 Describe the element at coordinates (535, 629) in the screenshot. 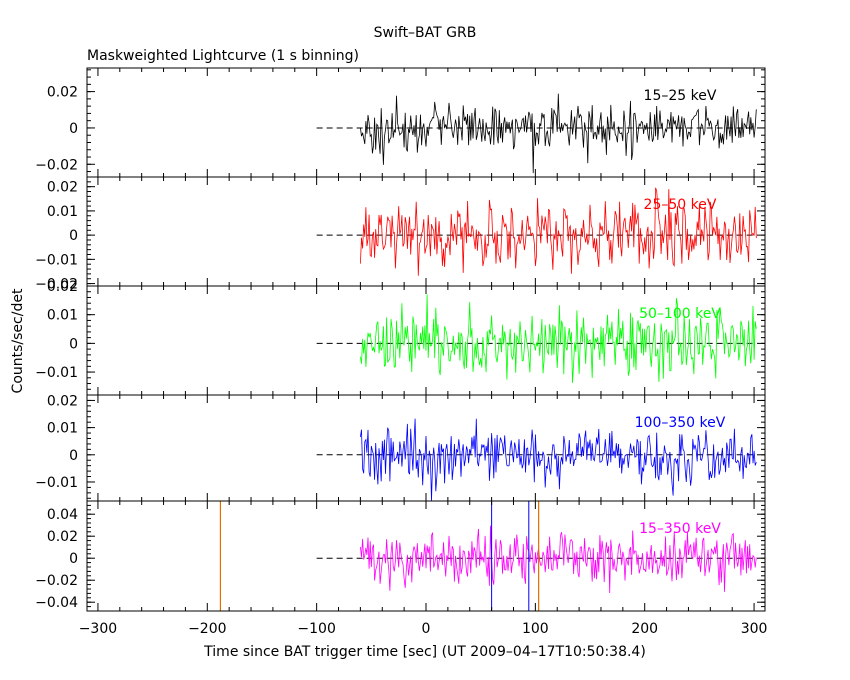

I see `x-tick-label: 100` at that location.